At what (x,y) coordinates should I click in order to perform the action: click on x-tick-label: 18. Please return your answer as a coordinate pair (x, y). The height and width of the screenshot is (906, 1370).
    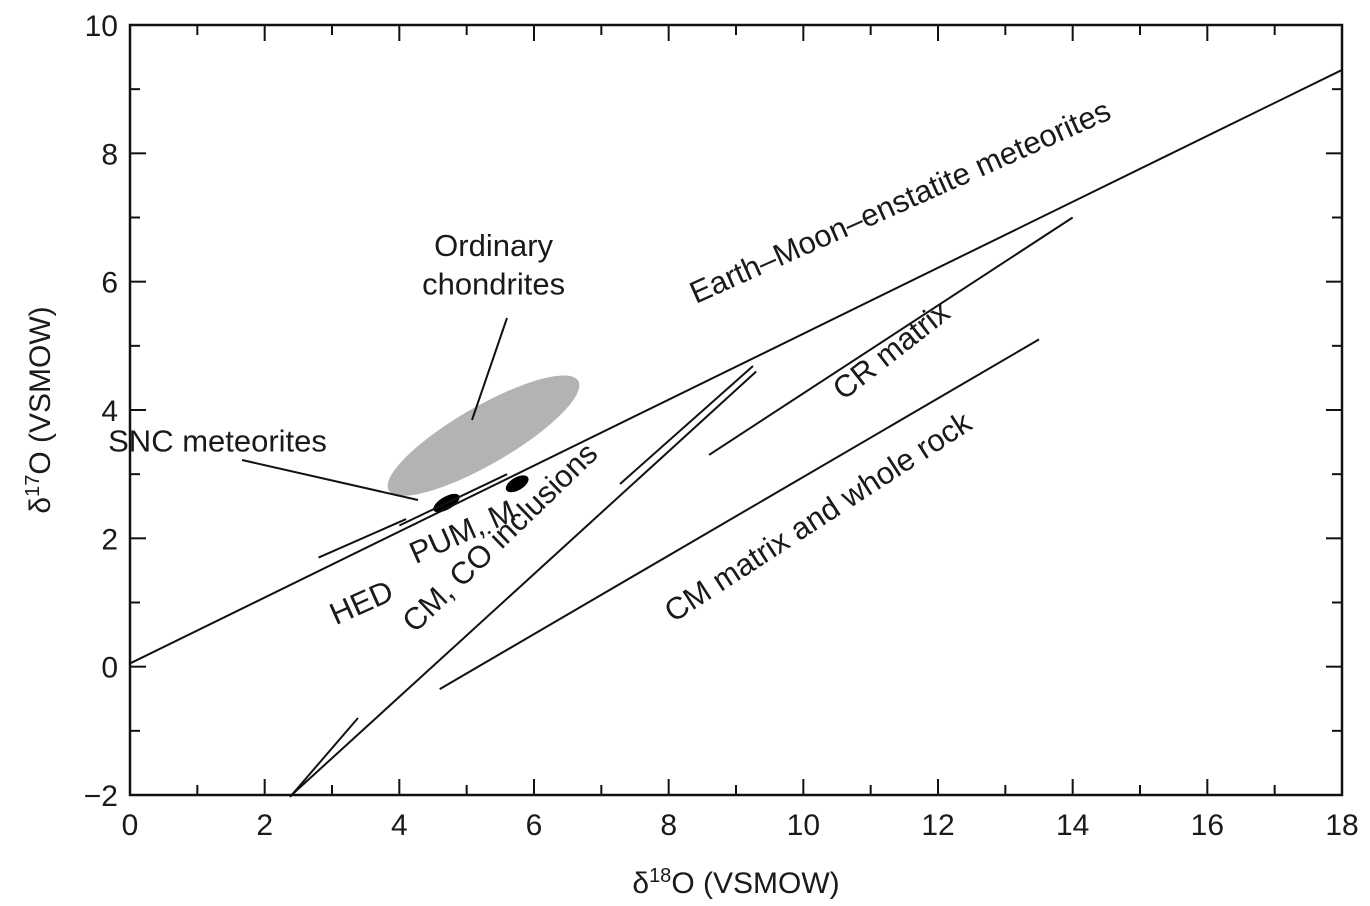
    Looking at the image, I should click on (1341, 825).